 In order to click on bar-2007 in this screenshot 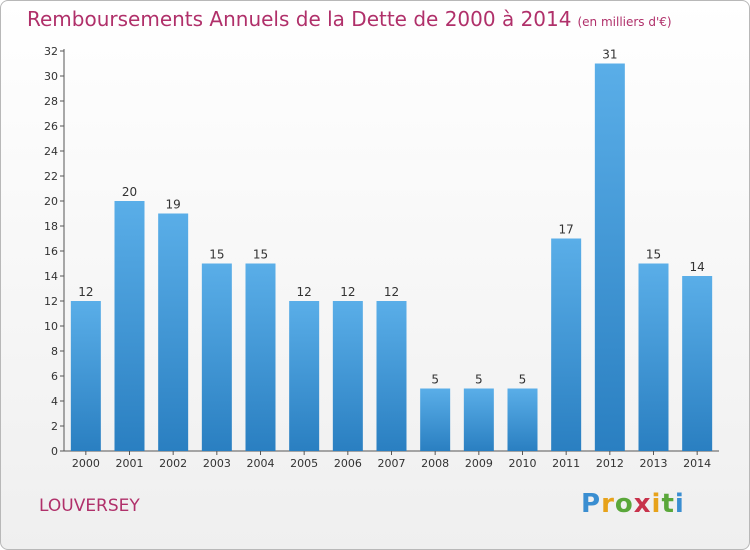, I will do `click(391, 376)`.